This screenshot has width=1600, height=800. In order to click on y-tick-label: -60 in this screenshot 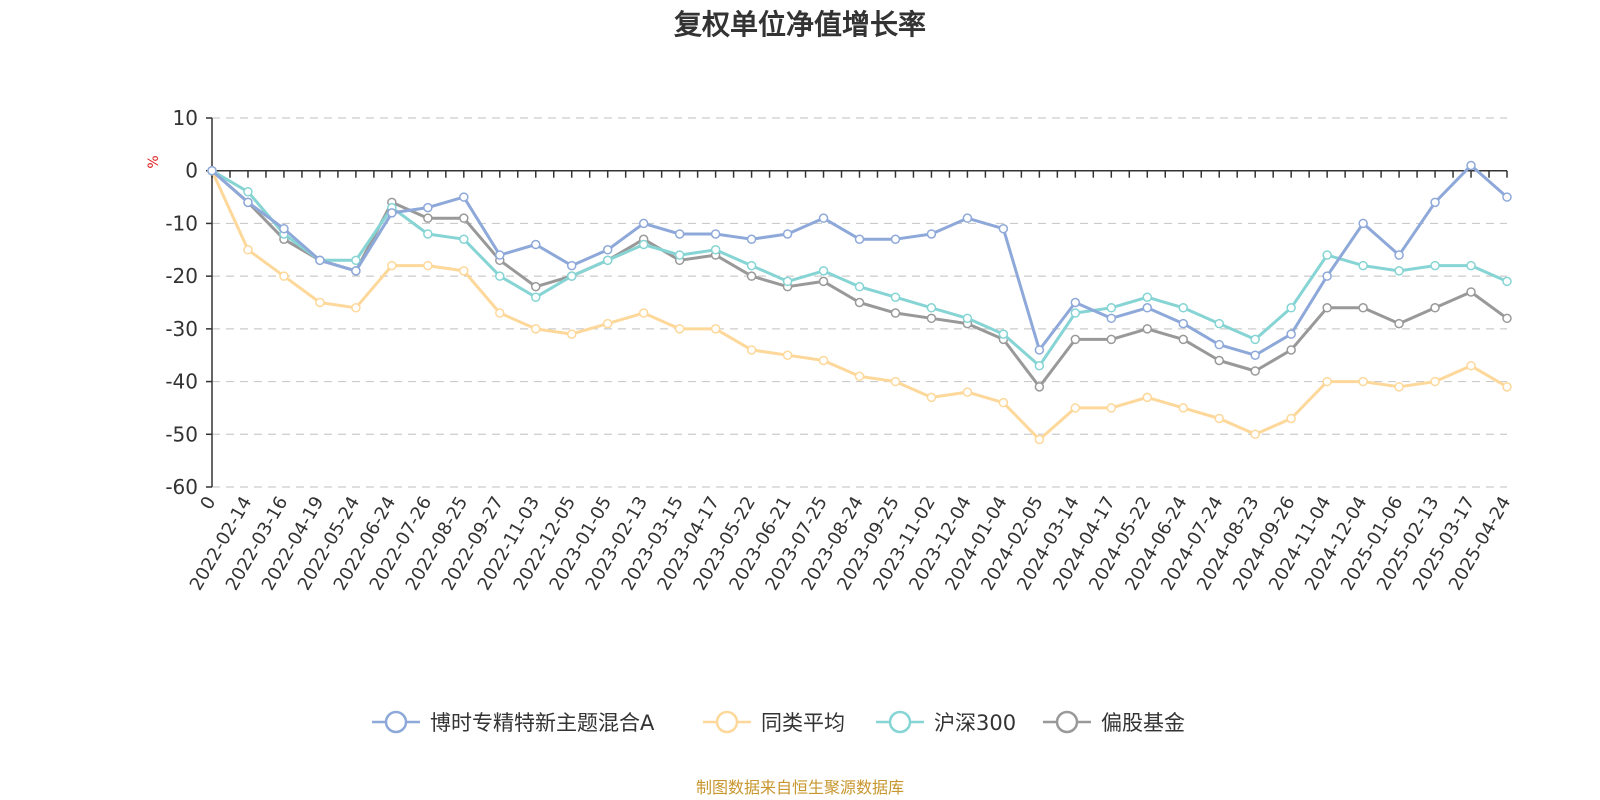, I will do `click(181, 487)`.